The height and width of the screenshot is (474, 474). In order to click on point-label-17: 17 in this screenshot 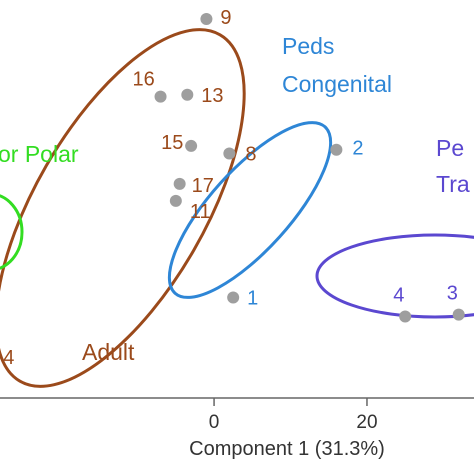, I will do `click(203, 186)`.